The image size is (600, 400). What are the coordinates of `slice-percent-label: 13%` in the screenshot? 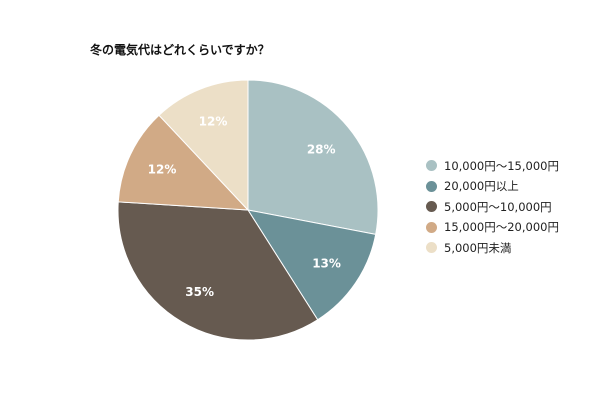 It's located at (326, 263).